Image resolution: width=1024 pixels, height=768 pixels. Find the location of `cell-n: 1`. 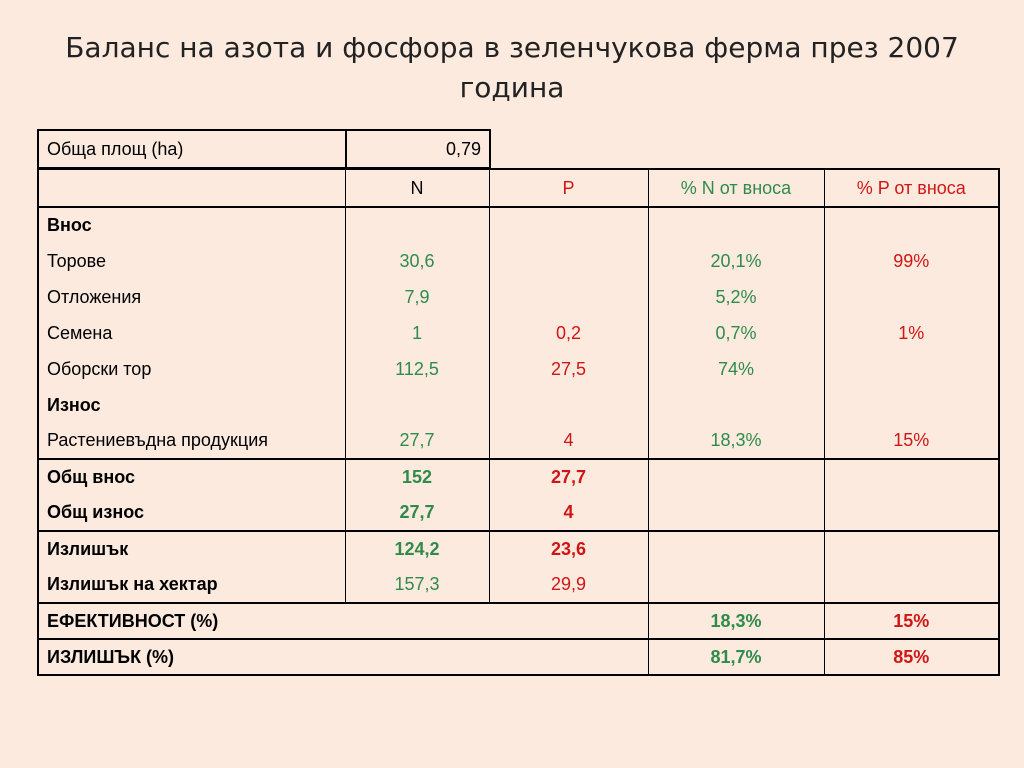

cell-n: 1 is located at coordinates (417, 333).